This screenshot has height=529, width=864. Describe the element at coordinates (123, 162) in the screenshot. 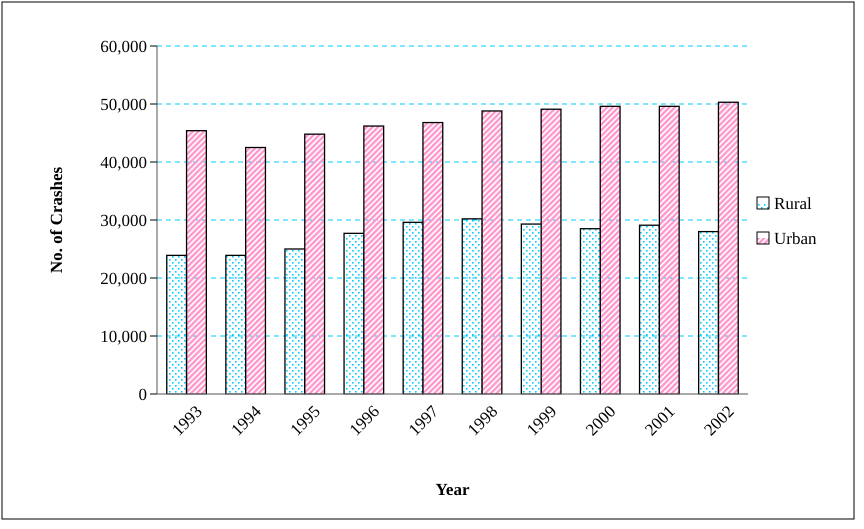

I see `y-tick-label: 40,000` at that location.